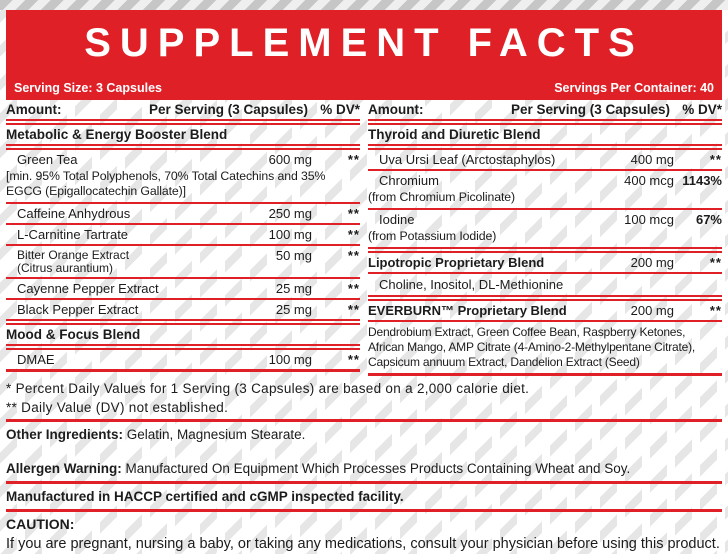  Describe the element at coordinates (36, 359) in the screenshot. I see `ingredient-name: DMAE` at that location.